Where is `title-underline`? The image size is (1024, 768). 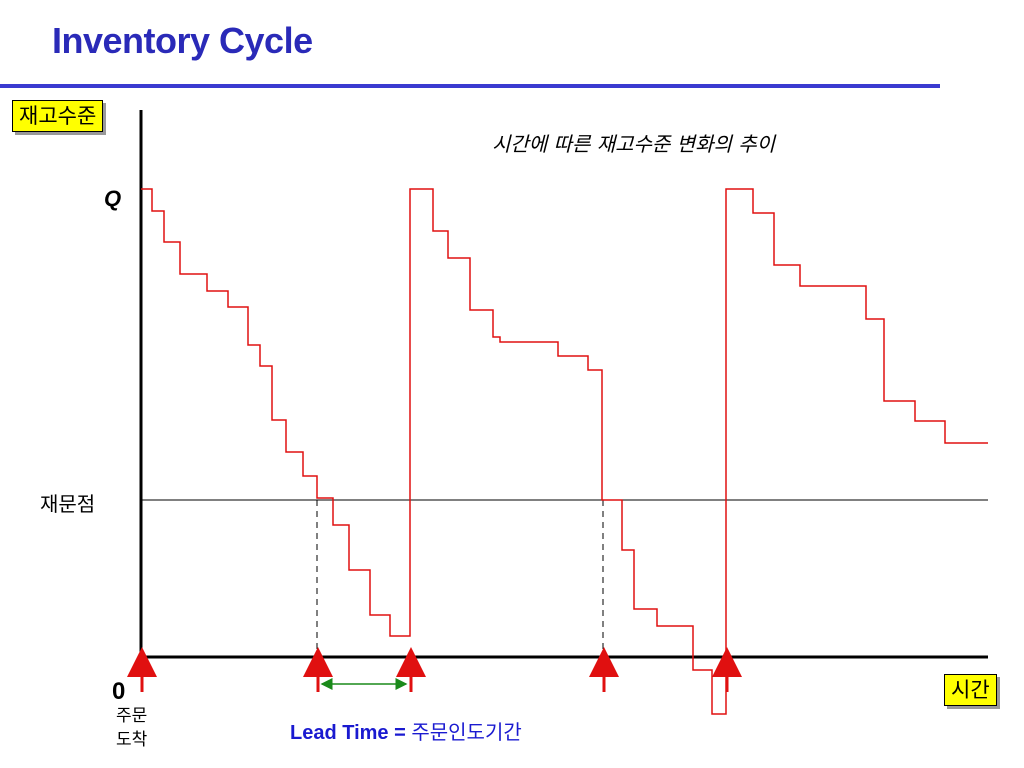 title-underline is located at coordinates (470, 86).